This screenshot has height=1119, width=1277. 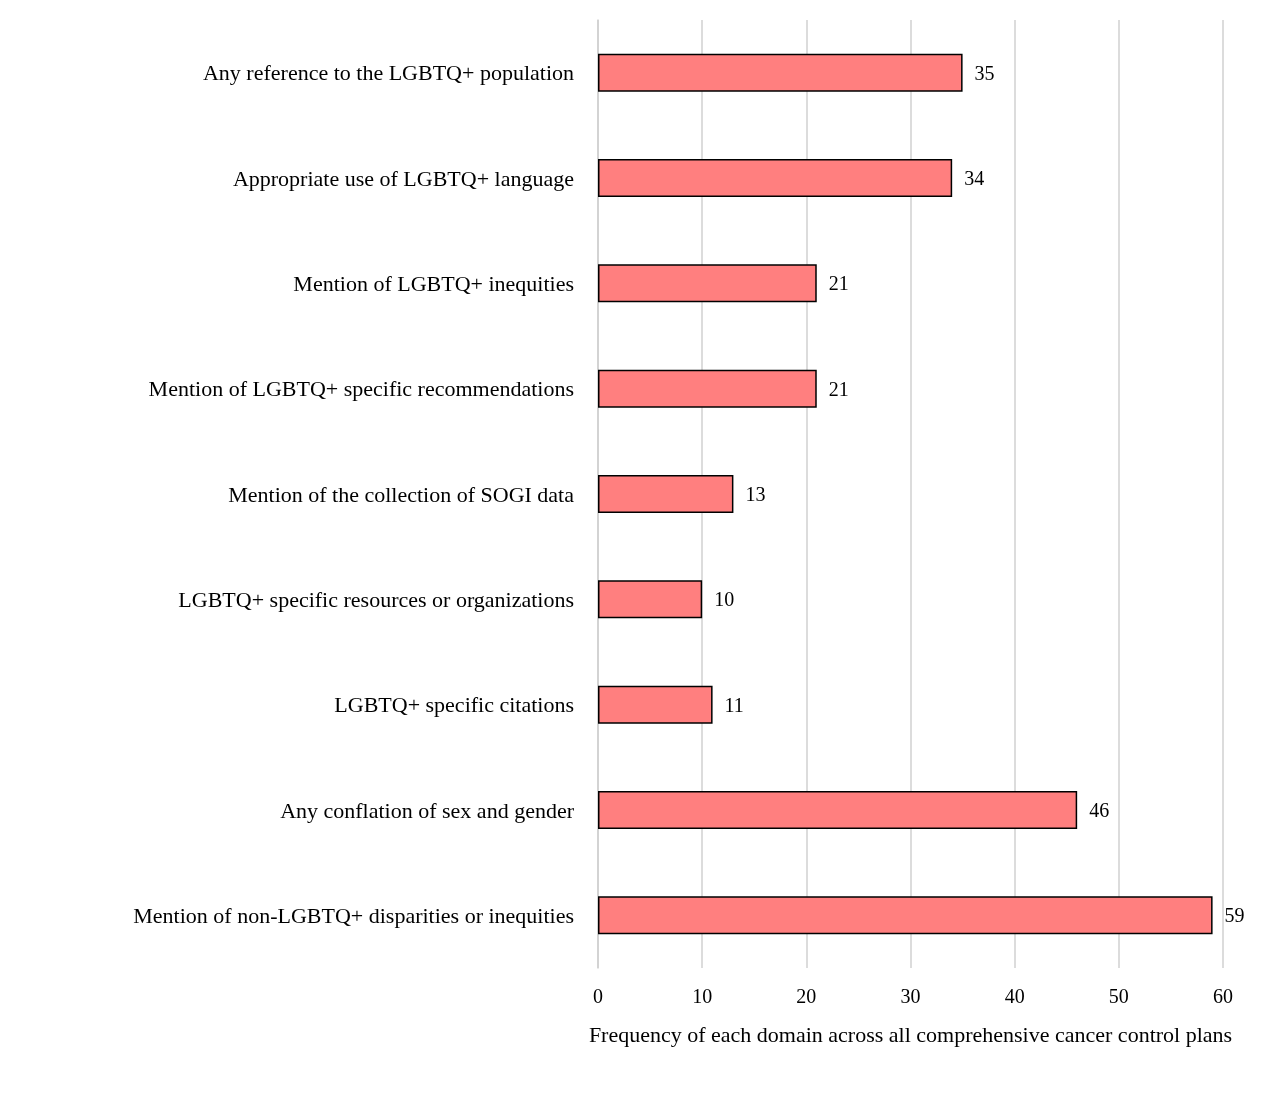 I want to click on x-tick-label: 30, so click(x=910, y=996).